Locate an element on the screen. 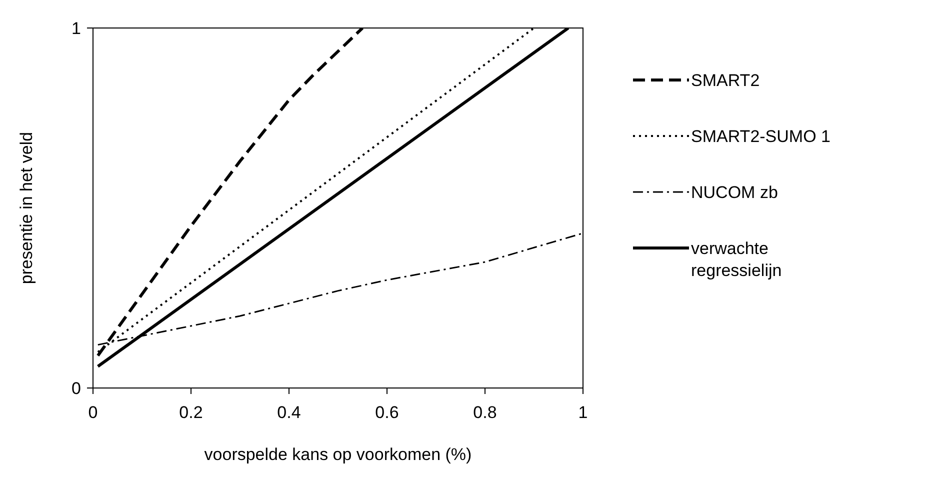  x-tick-label: 0 is located at coordinates (93, 412).